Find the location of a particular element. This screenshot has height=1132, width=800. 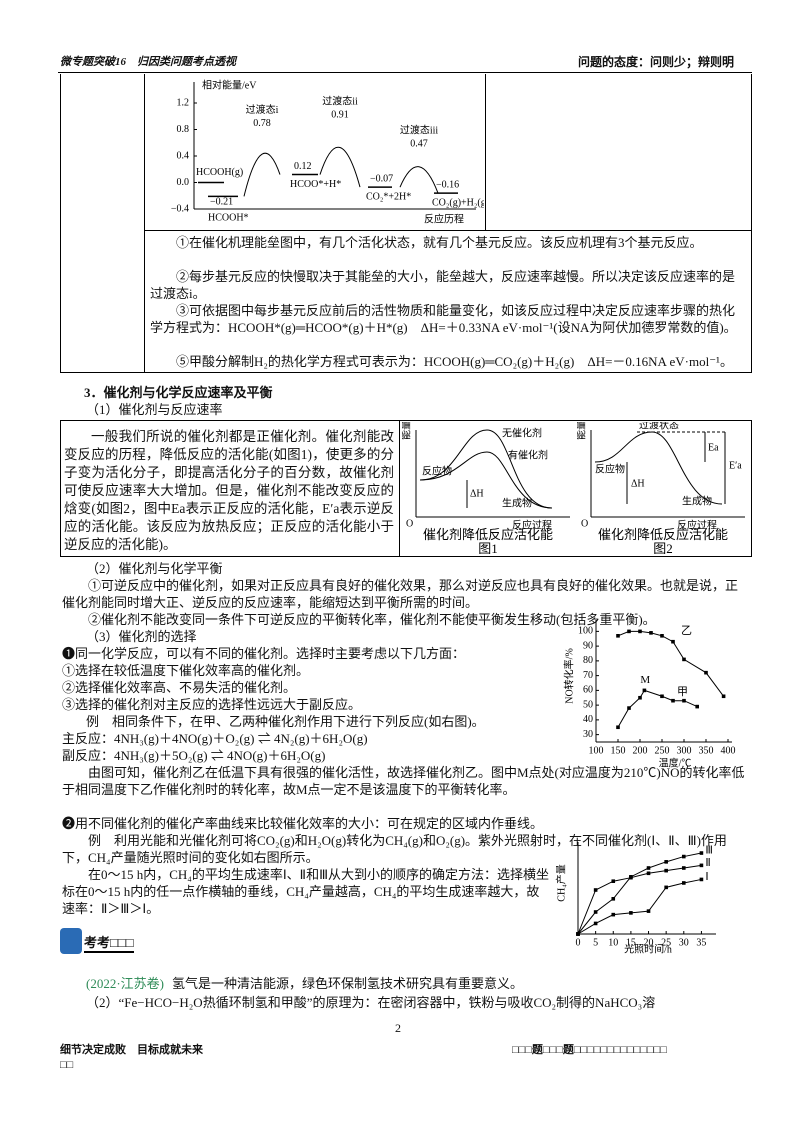

curve is located at coordinates (486, 469).